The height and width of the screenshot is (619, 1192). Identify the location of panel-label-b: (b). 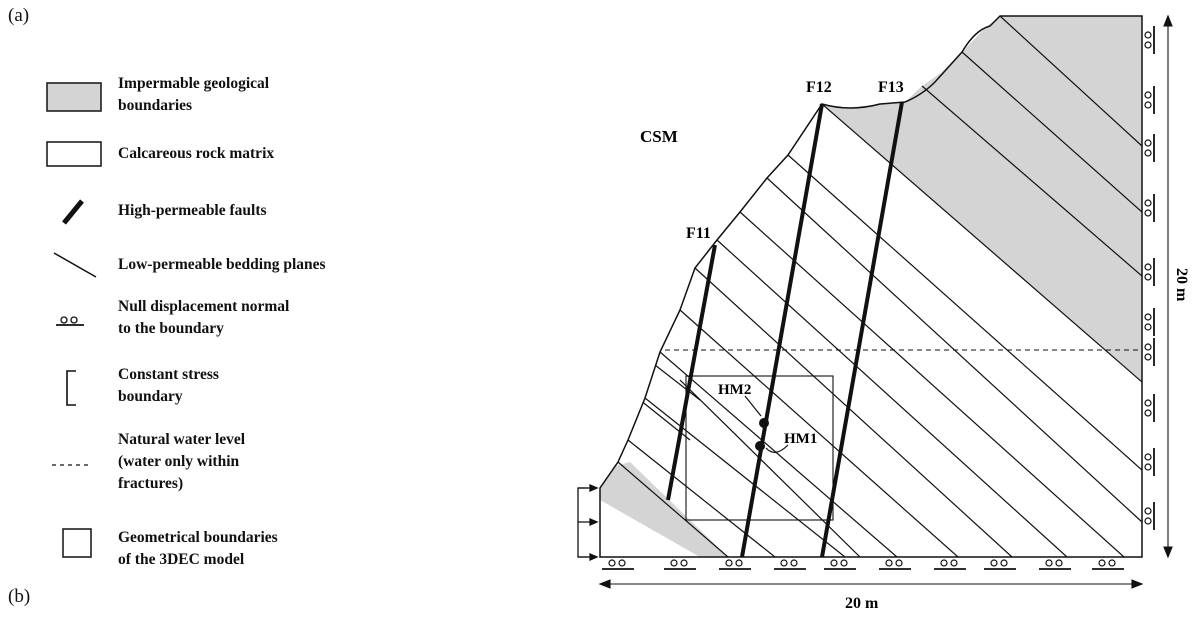
(19, 596).